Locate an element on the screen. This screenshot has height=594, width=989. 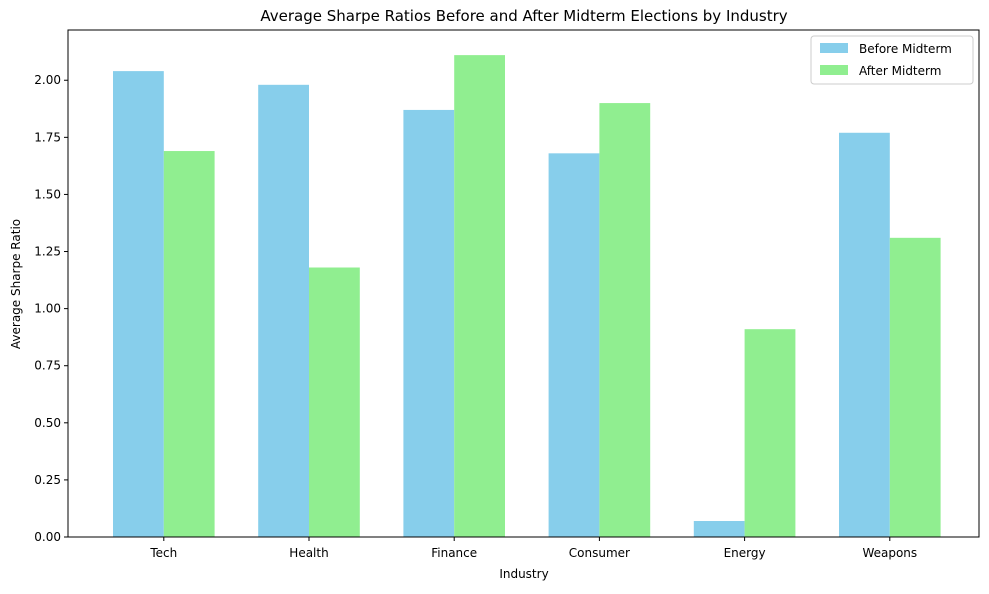
y-tick-label: 0.50 is located at coordinates (47, 423).